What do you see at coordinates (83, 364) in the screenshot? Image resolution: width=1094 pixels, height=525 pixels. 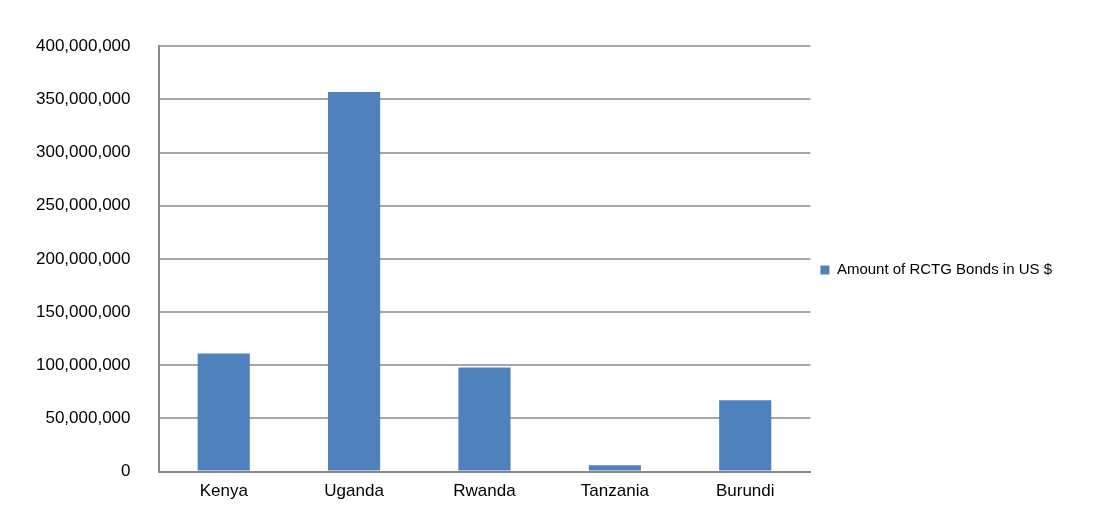 I see `y-tick-label: 100,000,000` at bounding box center [83, 364].